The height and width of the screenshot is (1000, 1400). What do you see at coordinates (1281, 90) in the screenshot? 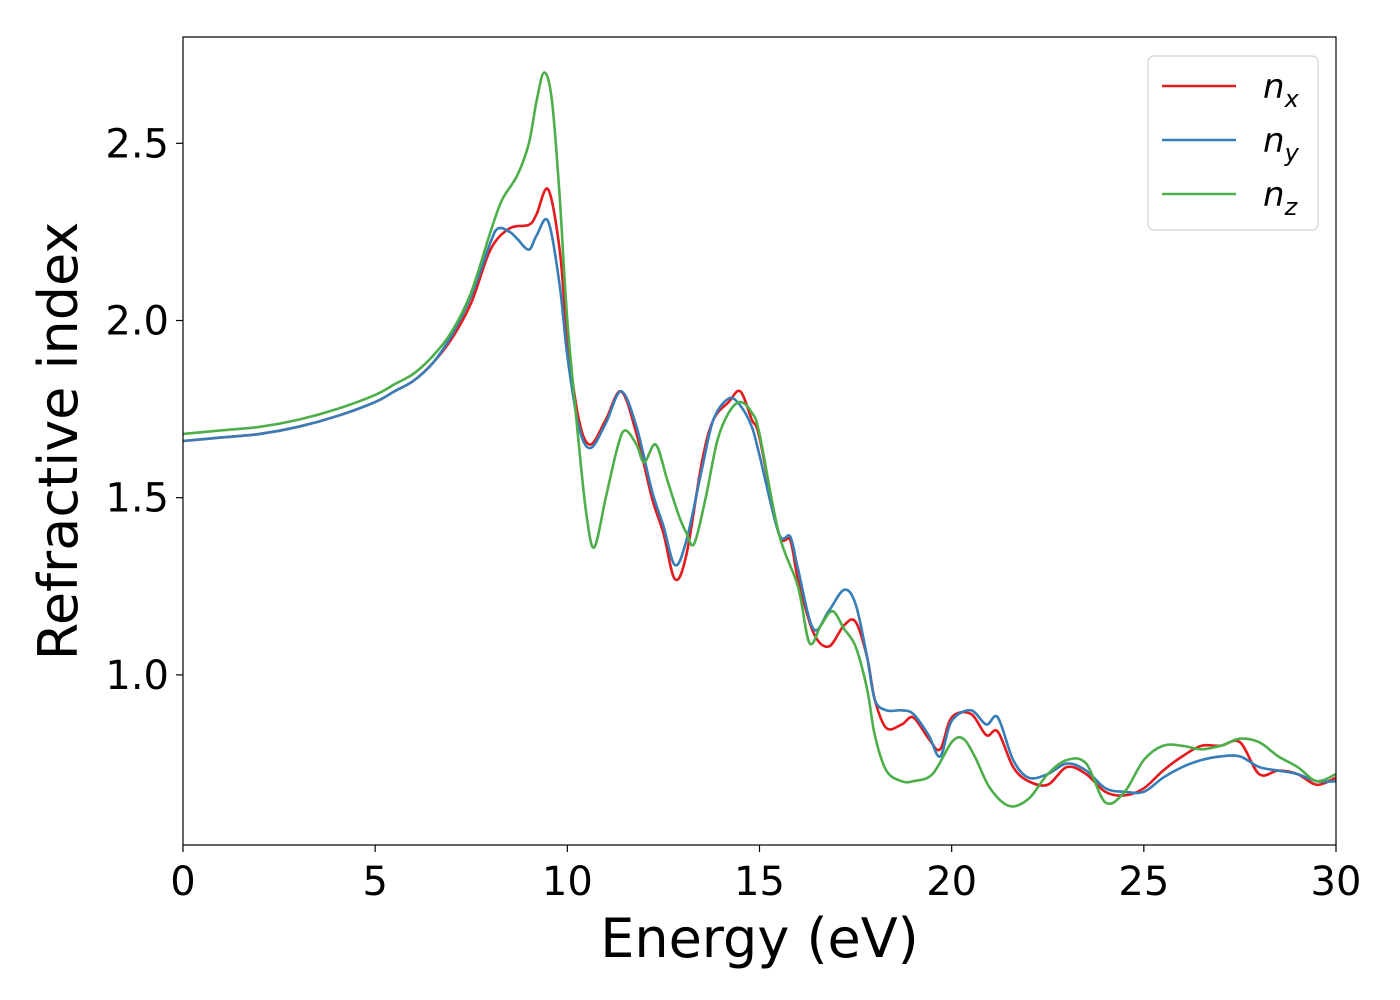
I see `legend-label-x: nx` at bounding box center [1281, 90].